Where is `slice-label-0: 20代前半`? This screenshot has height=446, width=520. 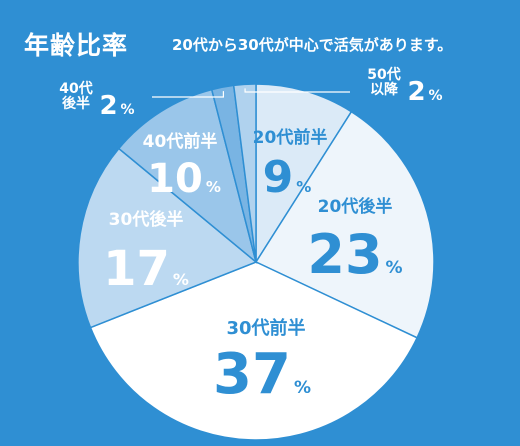 slice-label-0: 20代前半 is located at coordinates (290, 137).